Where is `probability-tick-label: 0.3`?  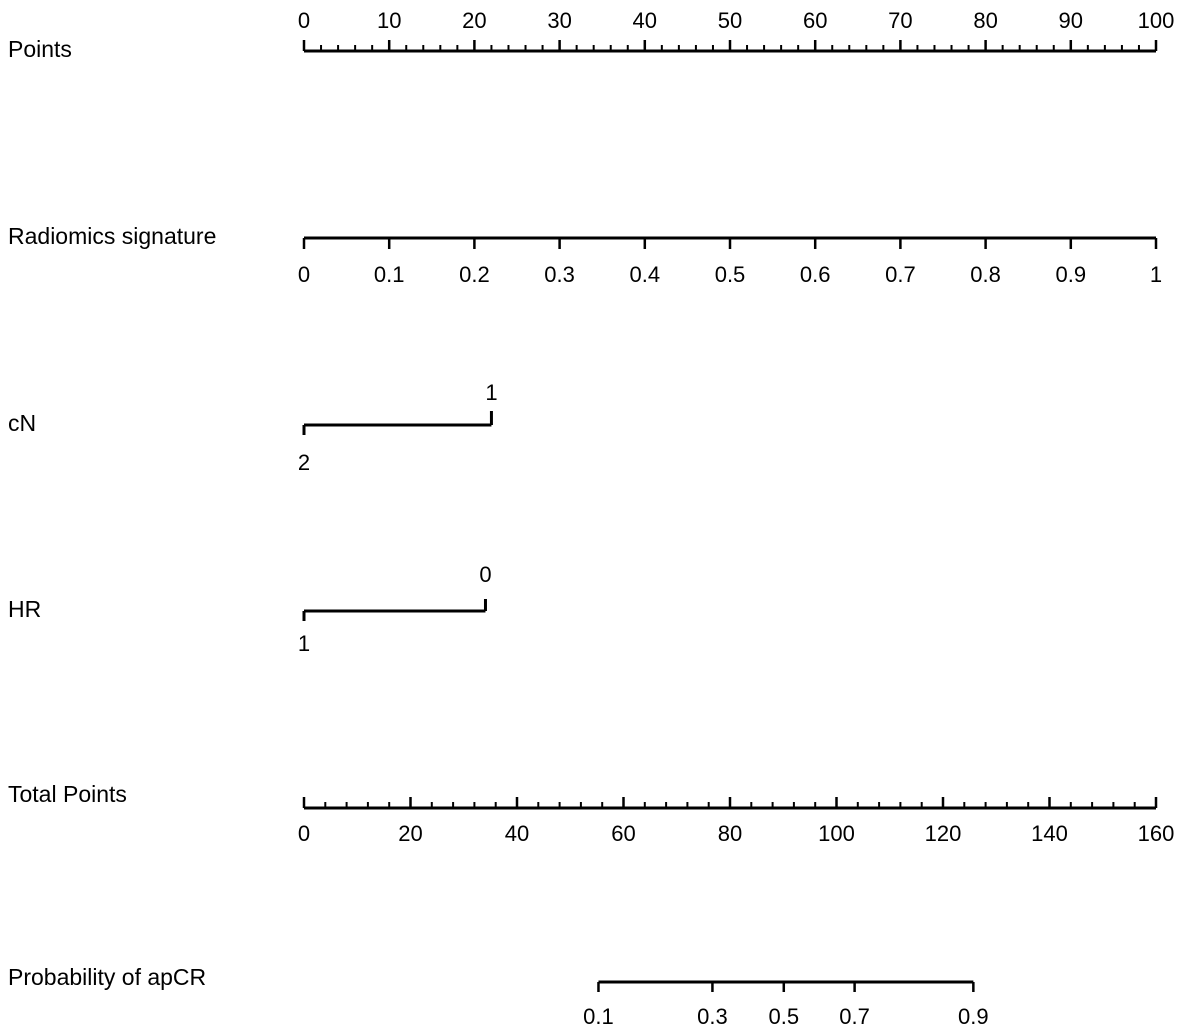
probability-tick-label: 0.3 is located at coordinates (712, 1015).